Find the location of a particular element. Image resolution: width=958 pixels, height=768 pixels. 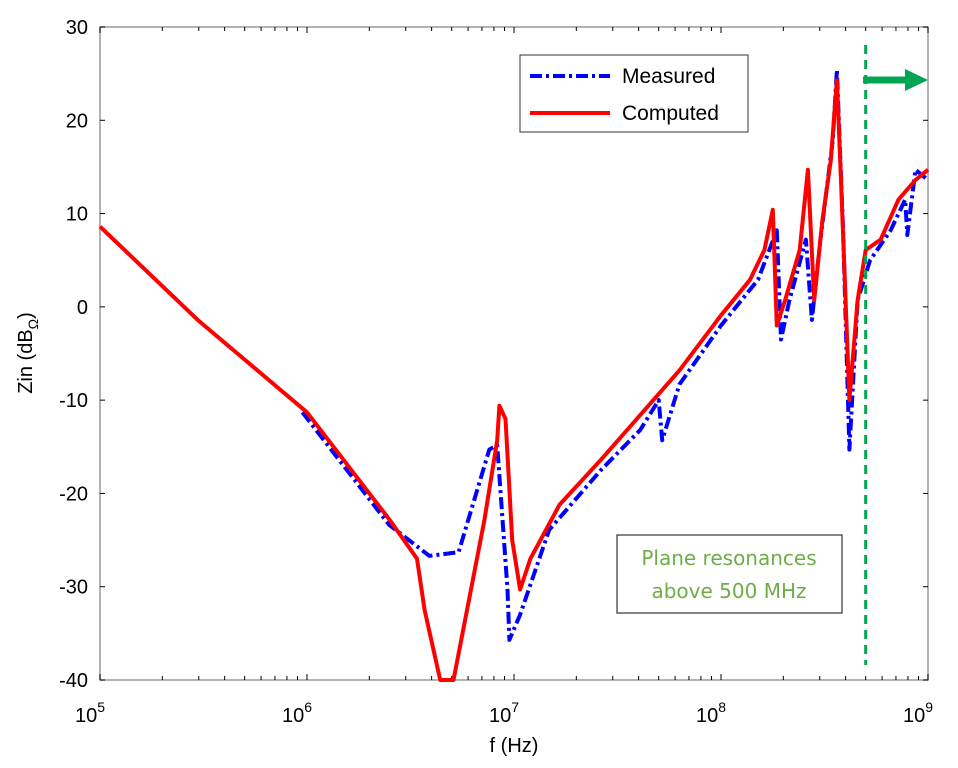

y-tick-label: 0 is located at coordinates (82, 308).